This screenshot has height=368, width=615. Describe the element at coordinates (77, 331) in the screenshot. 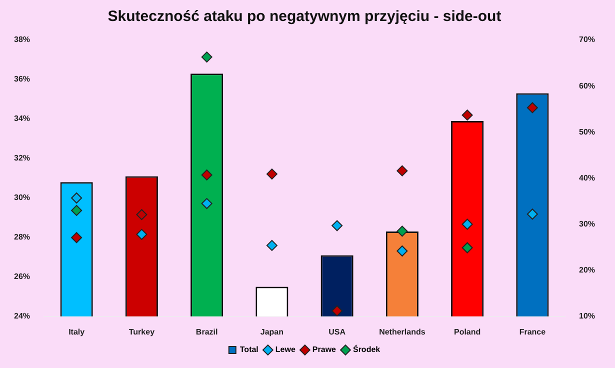

I see `x-tick-label: Italy` at that location.